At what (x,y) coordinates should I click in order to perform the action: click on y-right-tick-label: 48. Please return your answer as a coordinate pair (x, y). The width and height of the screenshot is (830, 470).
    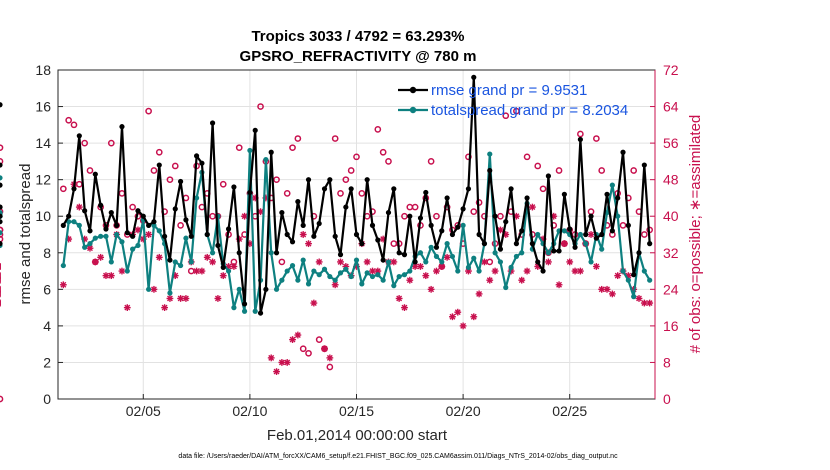
    Looking at the image, I should click on (671, 180).